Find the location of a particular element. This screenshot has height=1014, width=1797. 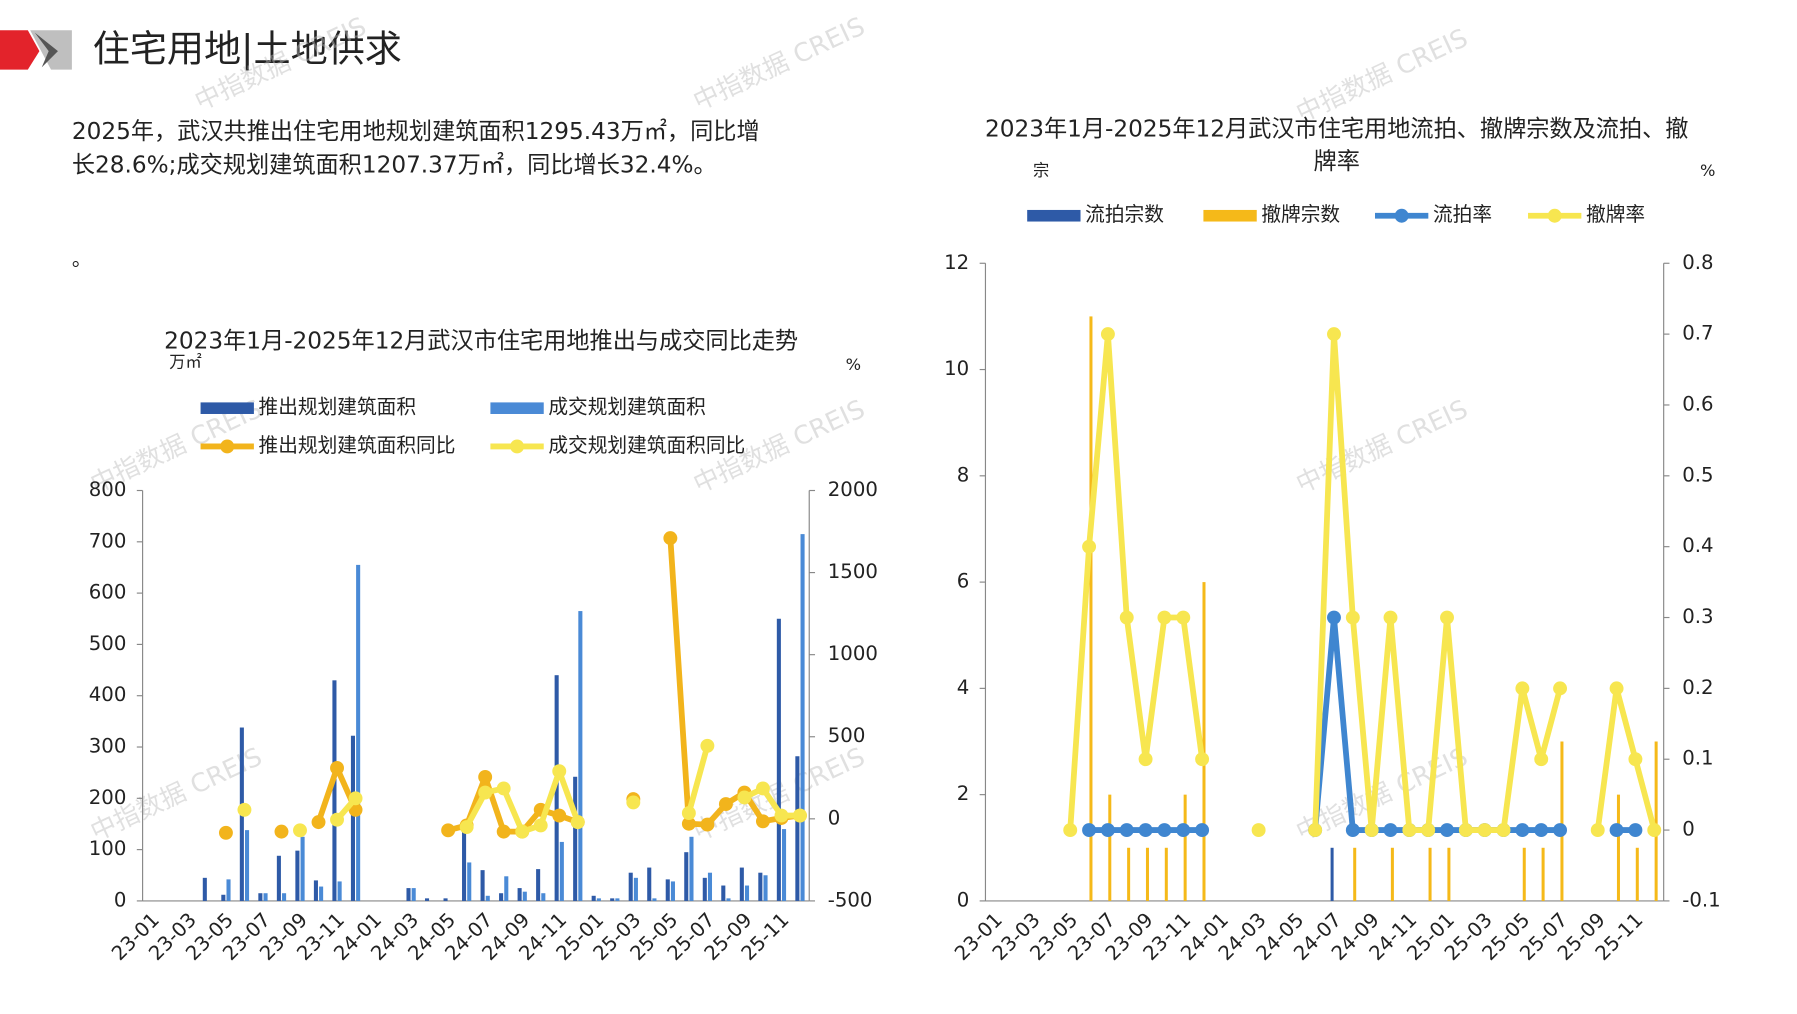

y-tick-label: 0 is located at coordinates (120, 899).